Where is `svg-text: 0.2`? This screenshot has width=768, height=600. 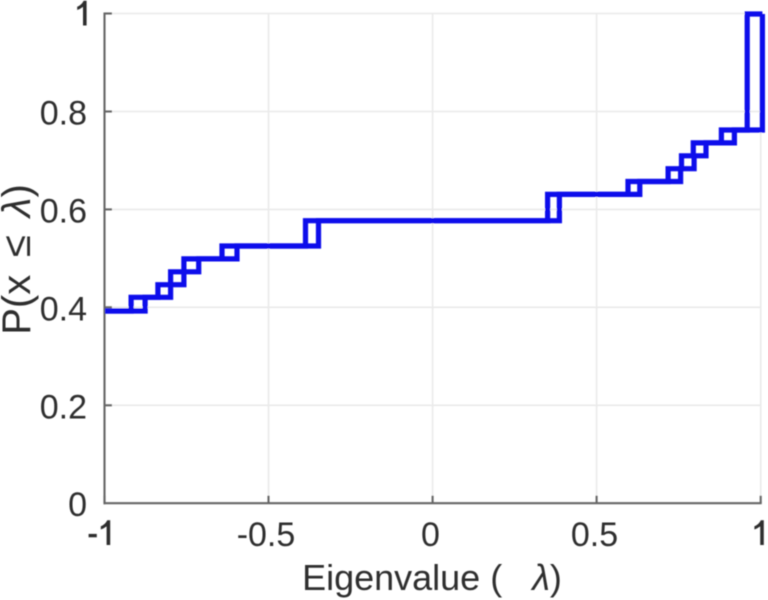
svg-text: 0.2 is located at coordinates (63, 407).